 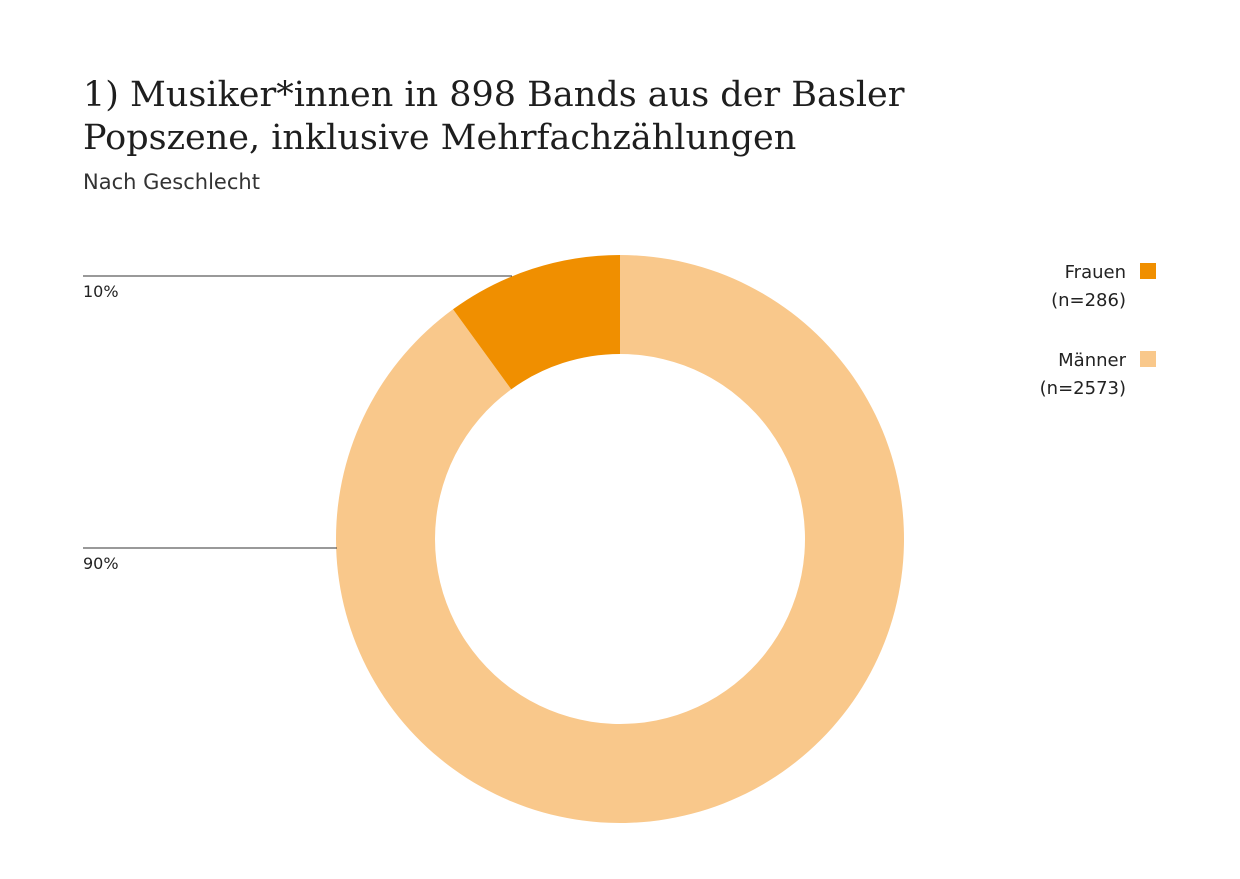 I want to click on percent-label-frauen: 10%, so click(x=101, y=291).